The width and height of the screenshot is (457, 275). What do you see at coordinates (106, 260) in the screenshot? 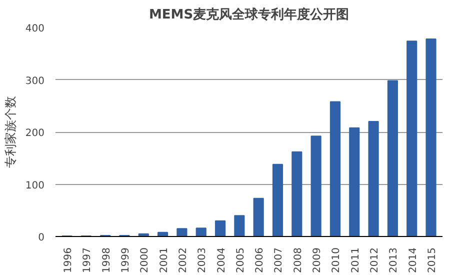
I see `x-tick-label: 1998` at bounding box center [106, 260].